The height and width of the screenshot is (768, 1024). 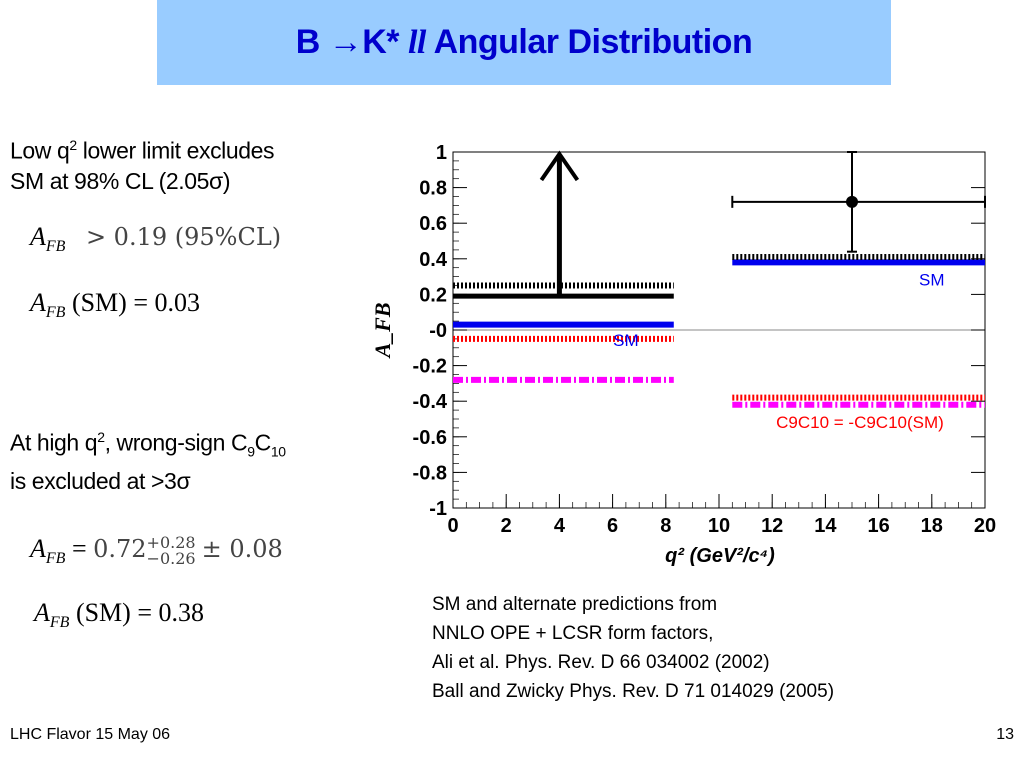 I want to click on x-tick-label: 12, so click(x=772, y=526).